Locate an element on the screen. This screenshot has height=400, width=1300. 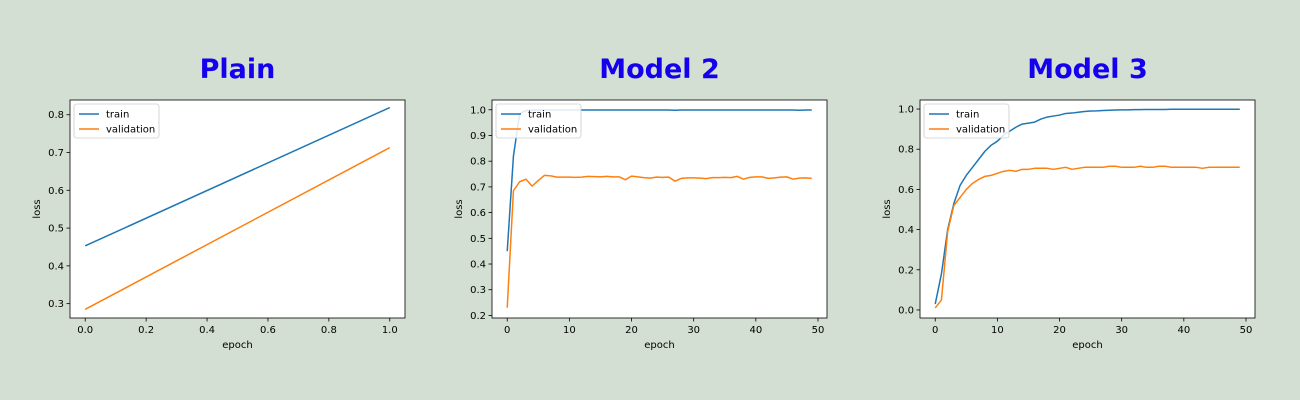
y-tick-label: 0.9 is located at coordinates (478, 136).